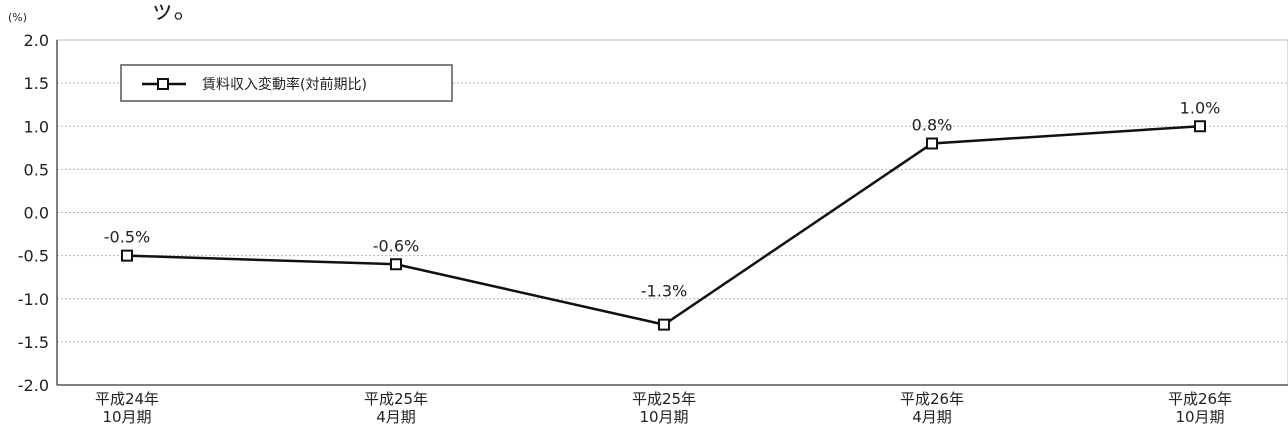  I want to click on y-tick-label: 1.0, so click(36, 126).